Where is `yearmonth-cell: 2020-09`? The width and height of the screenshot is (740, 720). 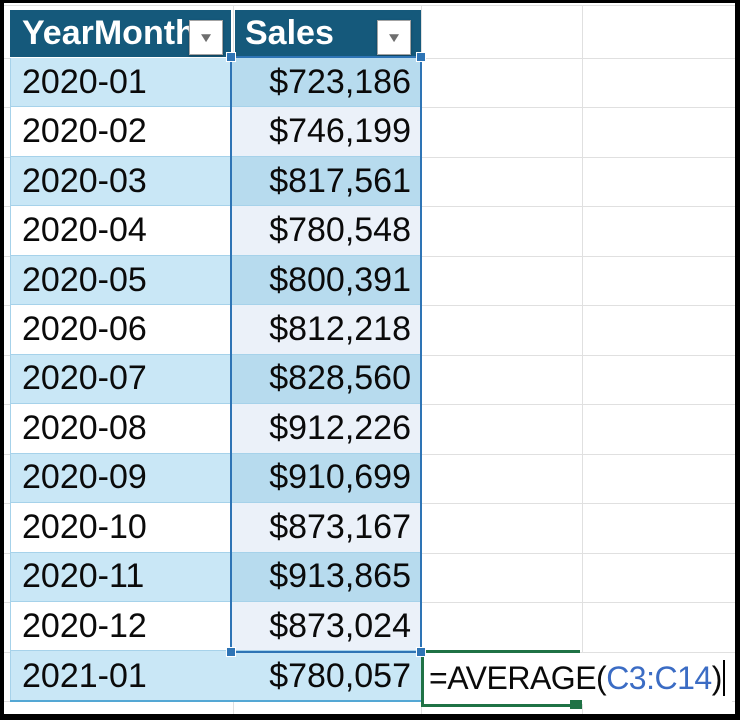 yearmonth-cell: 2020-09 is located at coordinates (121, 478).